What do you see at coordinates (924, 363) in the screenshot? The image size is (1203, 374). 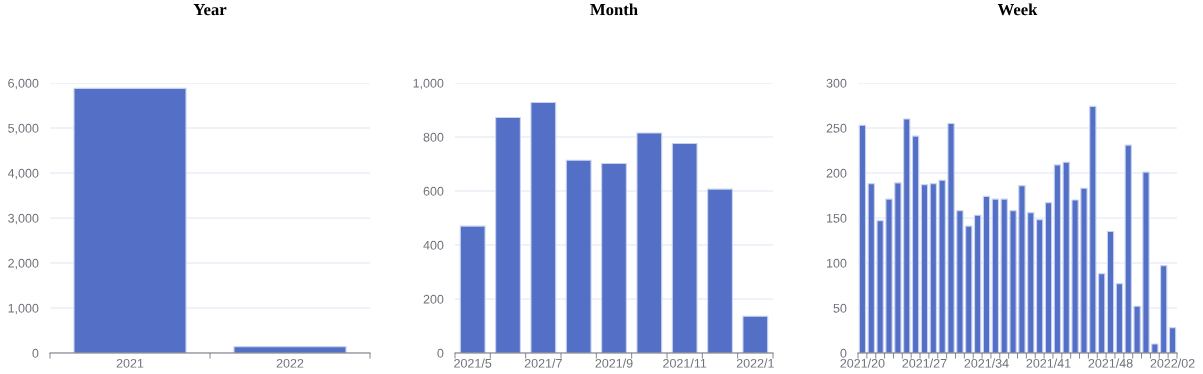 I see `x-tick-label: 2021/27` at bounding box center [924, 363].